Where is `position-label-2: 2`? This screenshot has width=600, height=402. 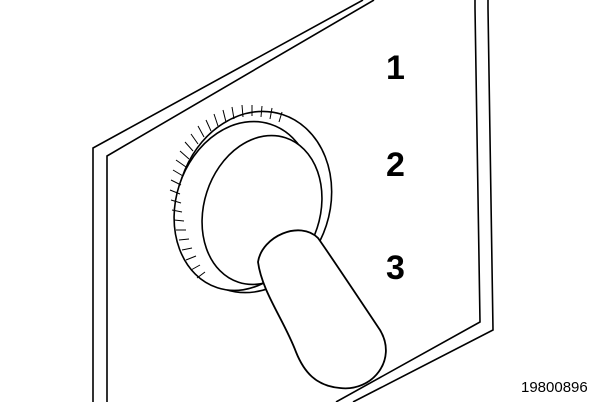 position-label-2: 2 is located at coordinates (395, 165).